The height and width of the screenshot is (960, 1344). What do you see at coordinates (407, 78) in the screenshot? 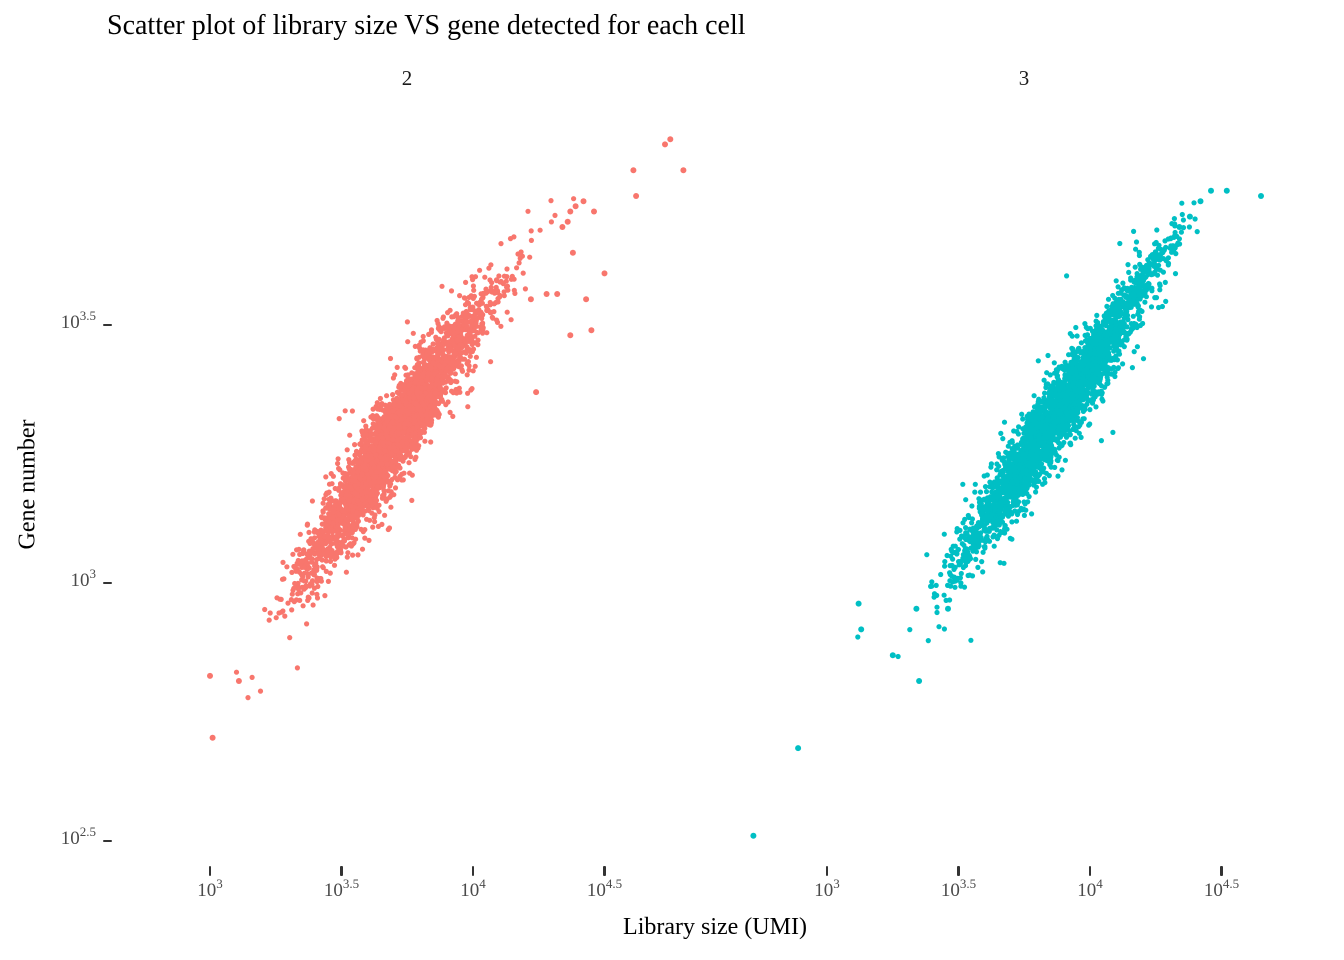
I see `facet-label-2: 2` at bounding box center [407, 78].